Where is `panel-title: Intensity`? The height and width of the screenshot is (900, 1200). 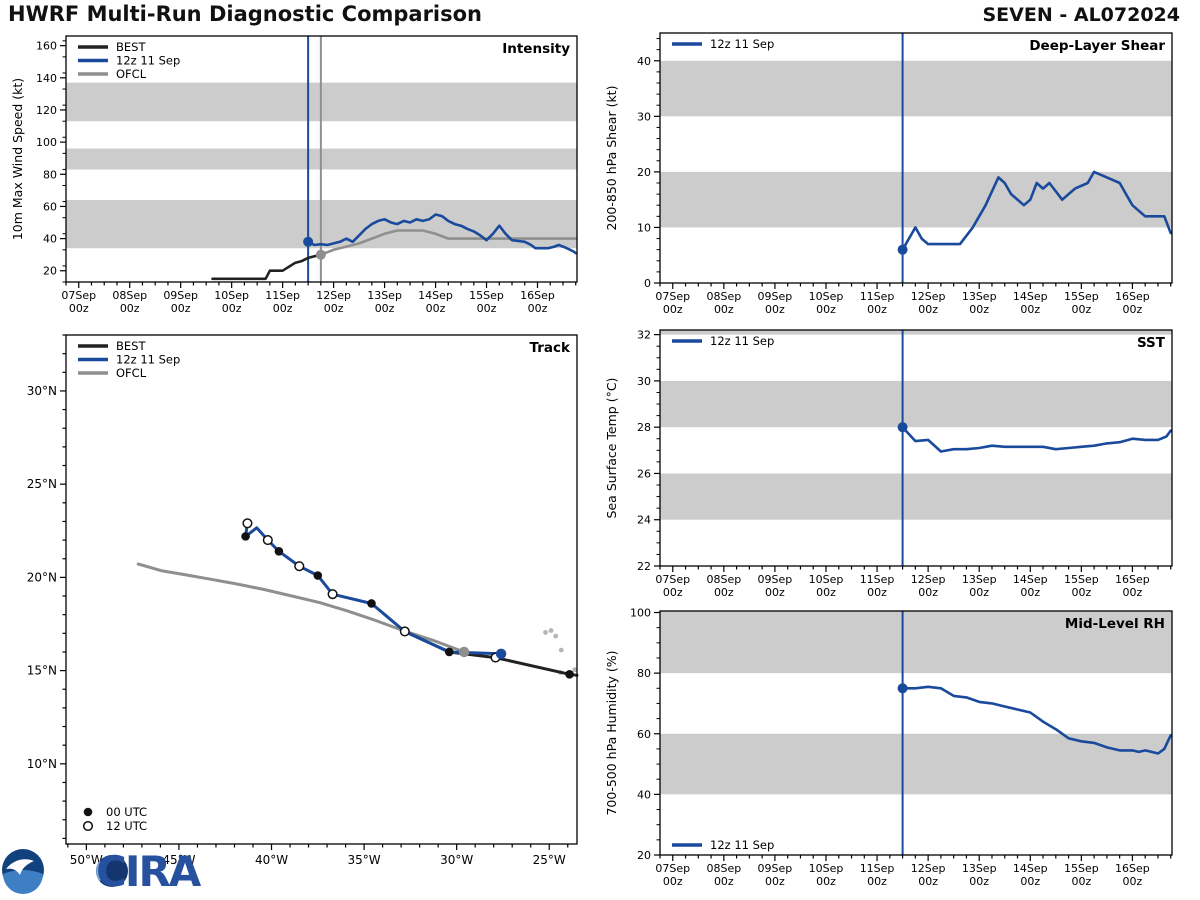
panel-title: Intensity is located at coordinates (536, 49).